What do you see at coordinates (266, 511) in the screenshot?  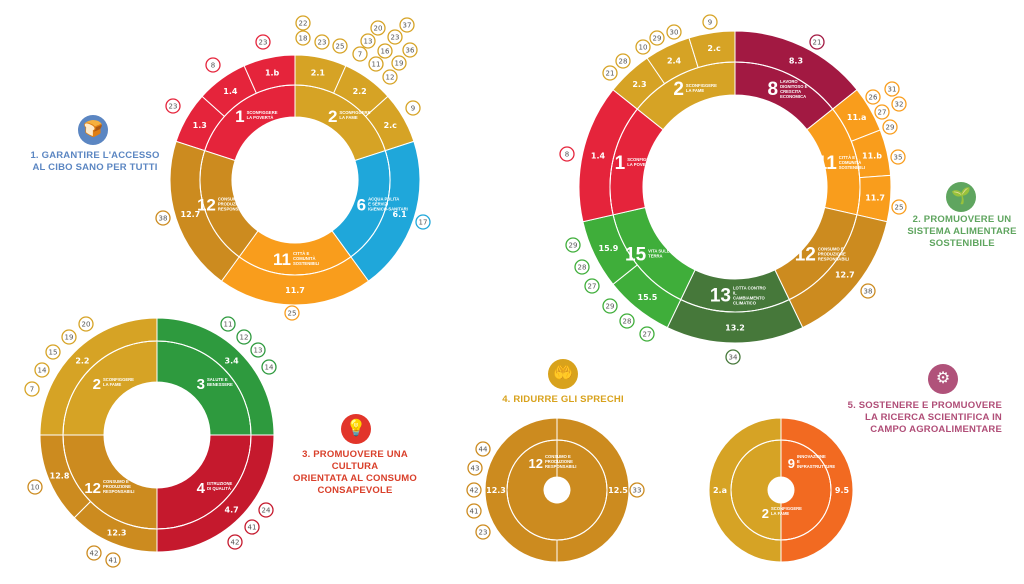 I see `reference-number: 24` at bounding box center [266, 511].